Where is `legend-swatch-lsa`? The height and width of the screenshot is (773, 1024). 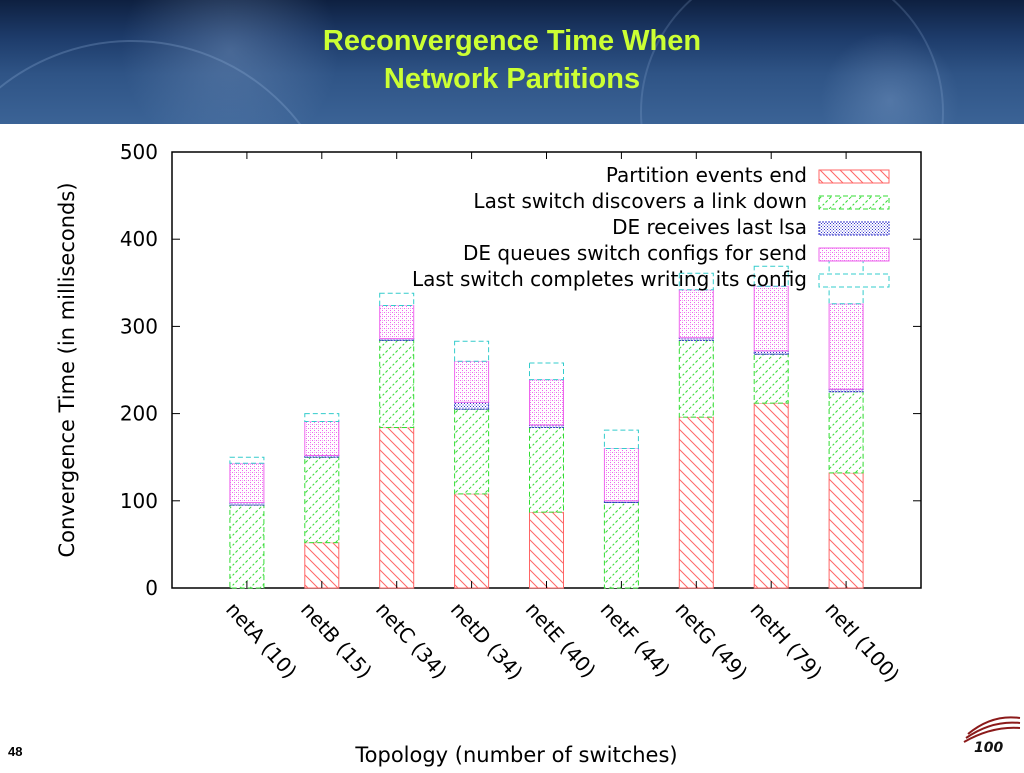
legend-swatch-lsa is located at coordinates (854, 228).